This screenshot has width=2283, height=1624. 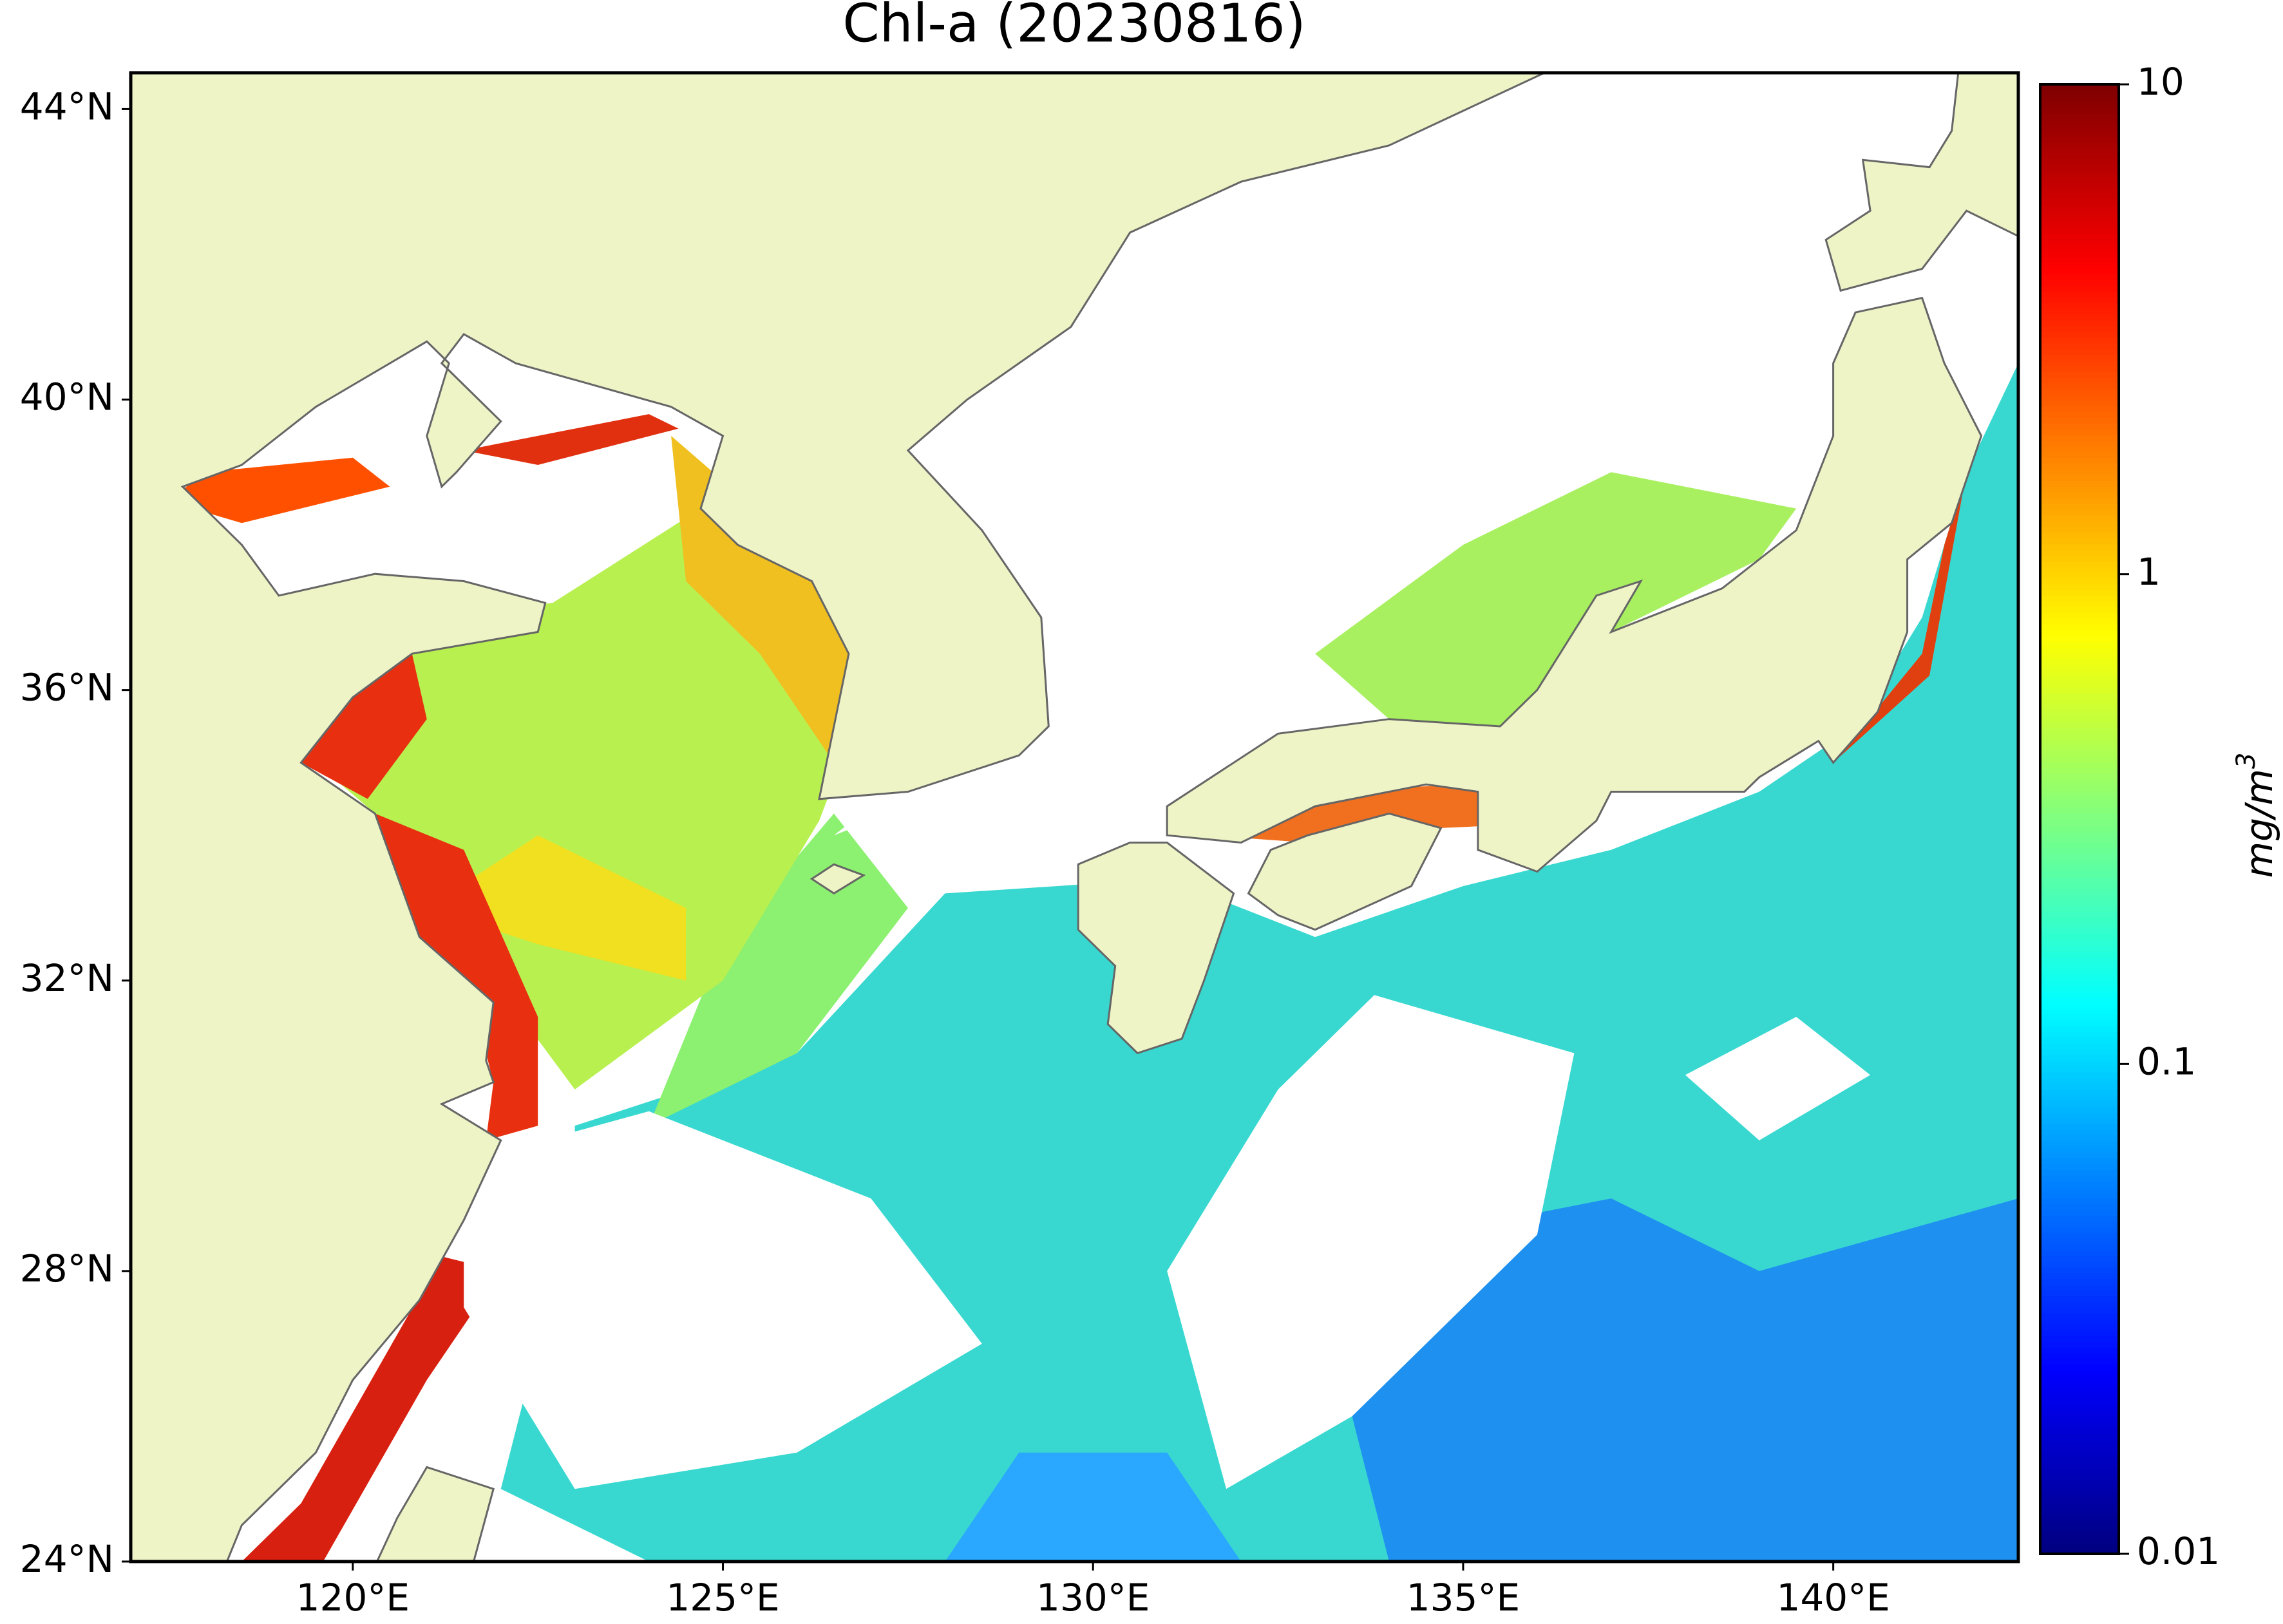 What do you see at coordinates (67, 106) in the screenshot?
I see `y-tick-label: 44°N` at bounding box center [67, 106].